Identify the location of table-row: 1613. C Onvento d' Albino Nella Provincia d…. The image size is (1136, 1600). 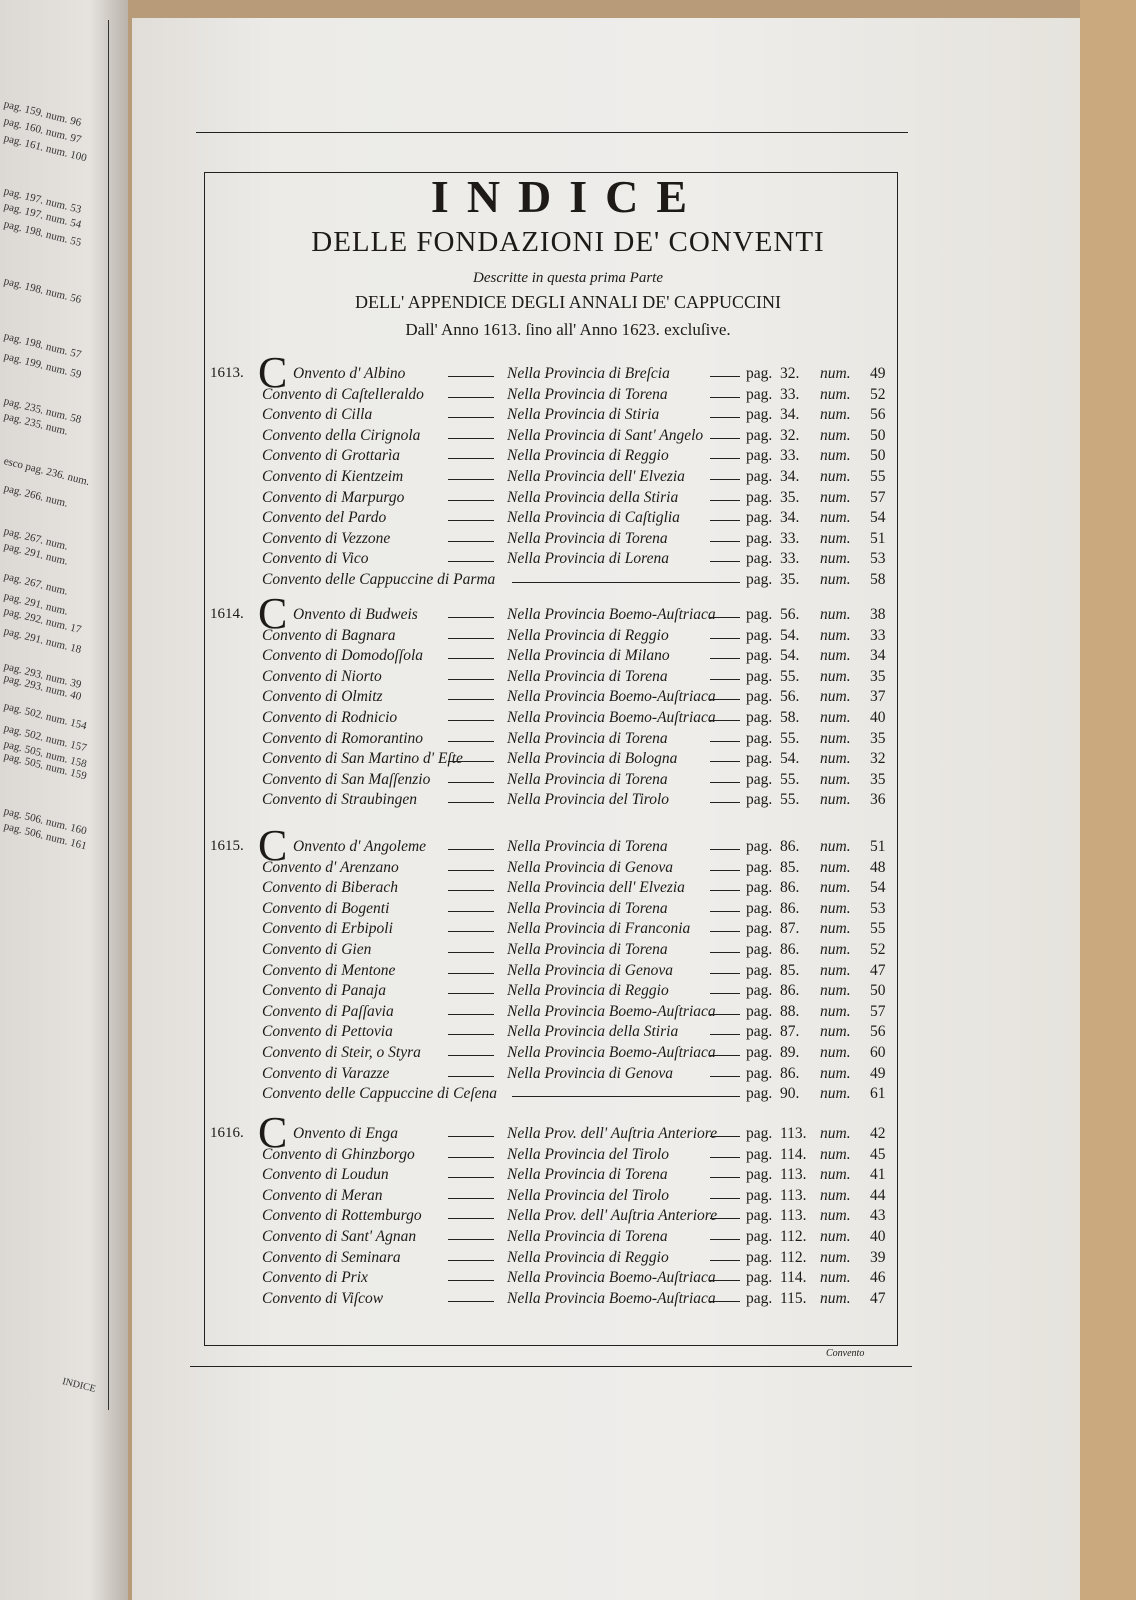
(568, 373).